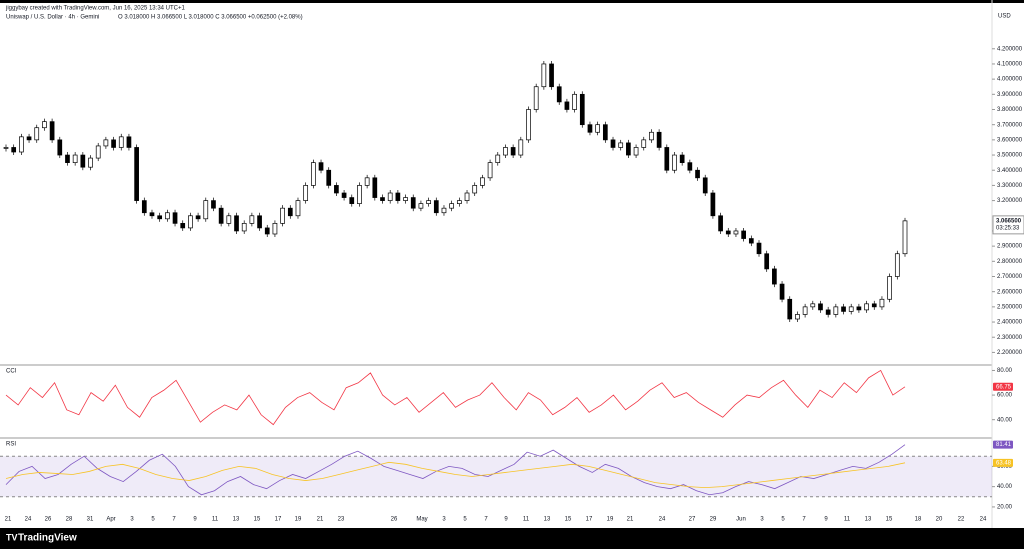  Describe the element at coordinates (1010, 140) in the screenshot. I see `y-tick-label: 3.600000` at that location.